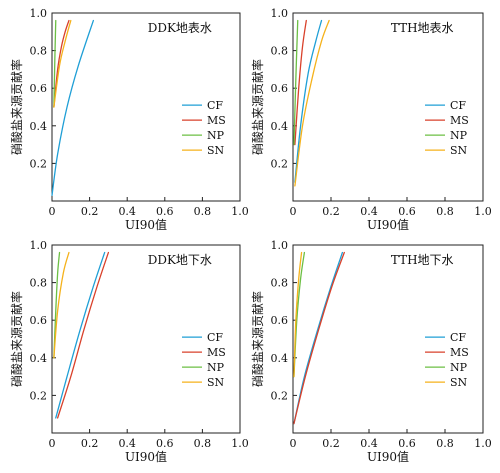 Image resolution: width=500 pixels, height=473 pixels. Describe the element at coordinates (180, 28) in the screenshot. I see `panel-title: DDK地表水` at that location.